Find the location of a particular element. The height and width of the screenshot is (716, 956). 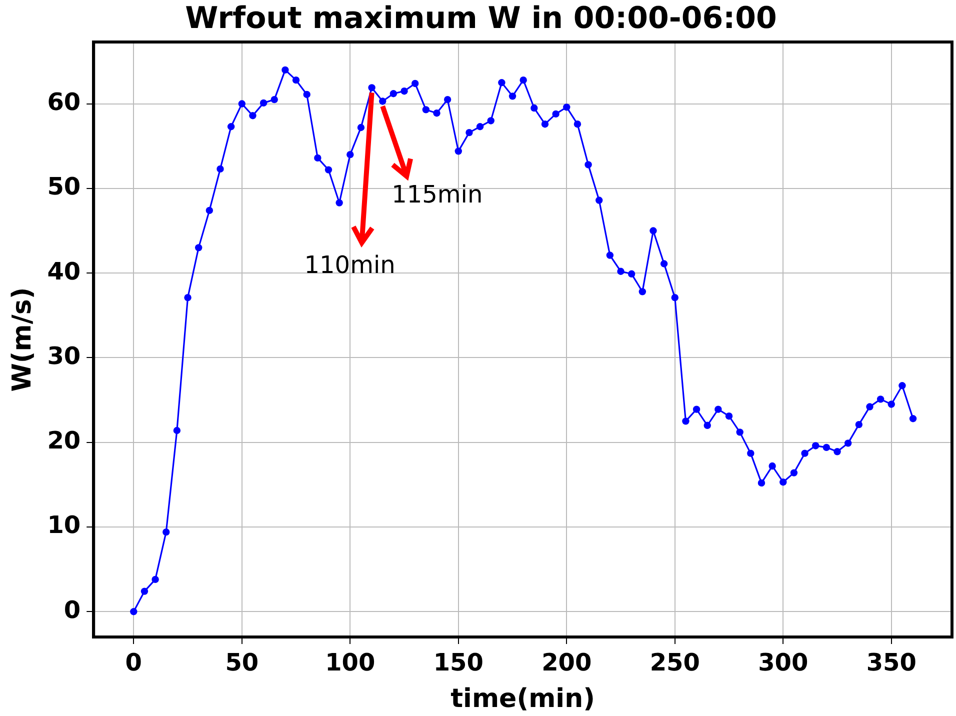

x-tick-label: 300 is located at coordinates (783, 662).